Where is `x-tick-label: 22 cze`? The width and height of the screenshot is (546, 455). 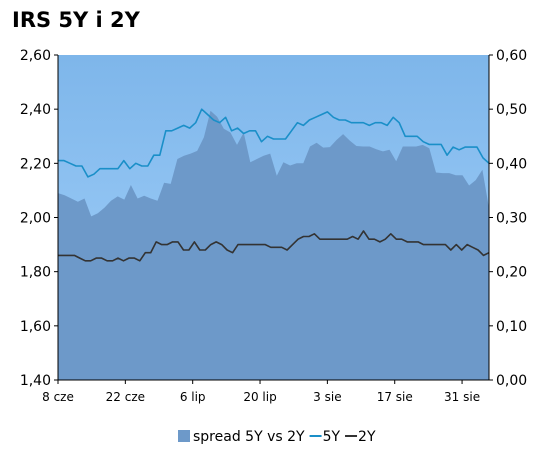 x-tick-label: 22 cze is located at coordinates (125, 397).